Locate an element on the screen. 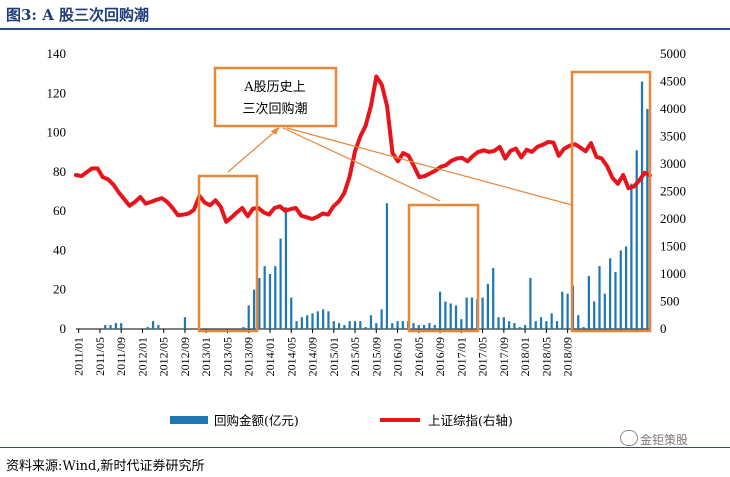  legend-line-label: 上证综指(右轴) is located at coordinates (470, 420).